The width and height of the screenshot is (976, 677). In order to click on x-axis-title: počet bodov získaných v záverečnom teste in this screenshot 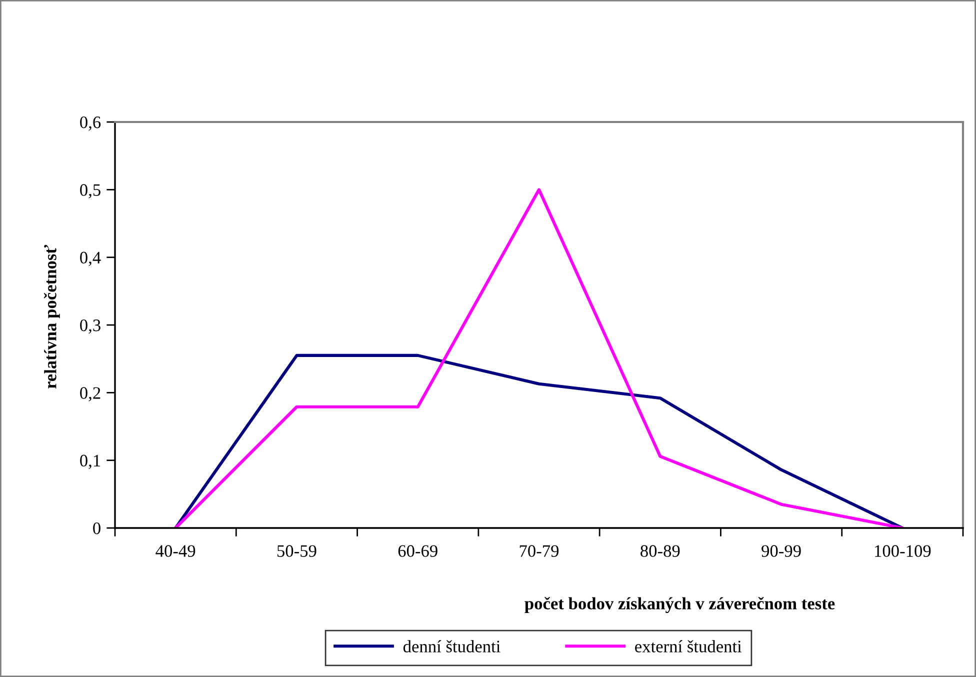, I will do `click(679, 605)`.